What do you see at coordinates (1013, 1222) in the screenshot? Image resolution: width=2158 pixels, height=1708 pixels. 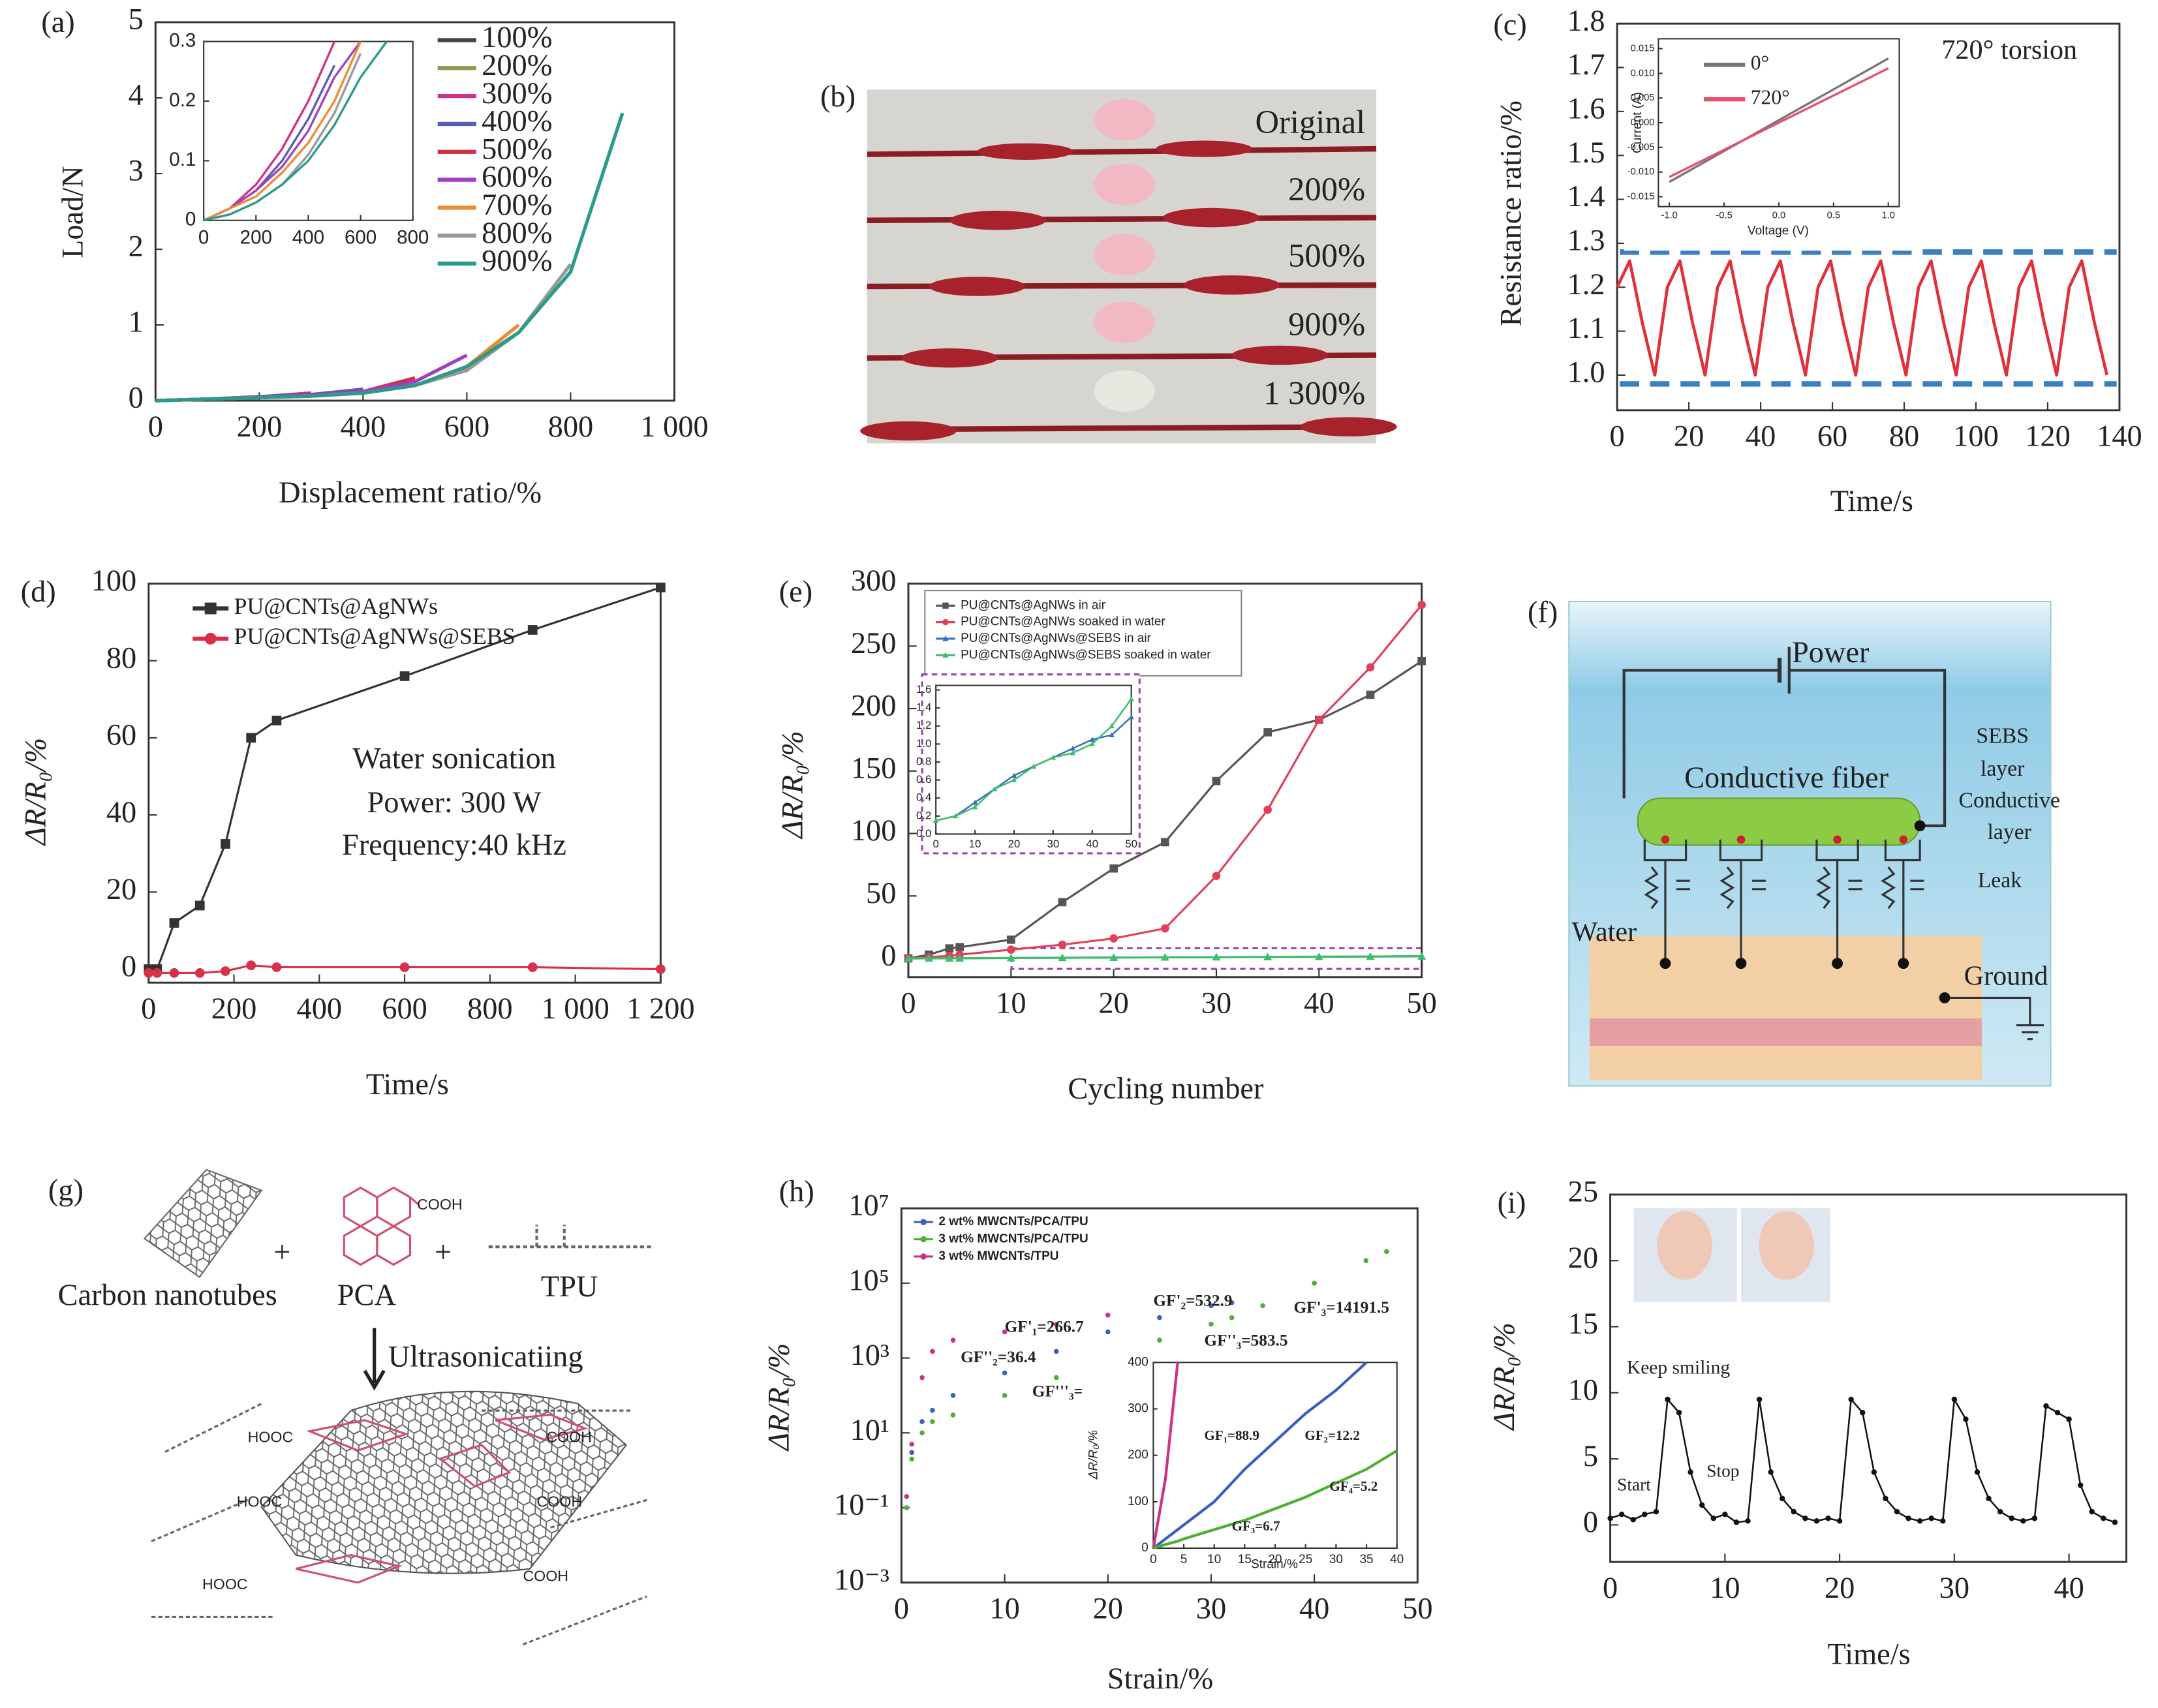 I see `legend-label: 2 wt% MWCNTs/PCA/TPU` at bounding box center [1013, 1222].